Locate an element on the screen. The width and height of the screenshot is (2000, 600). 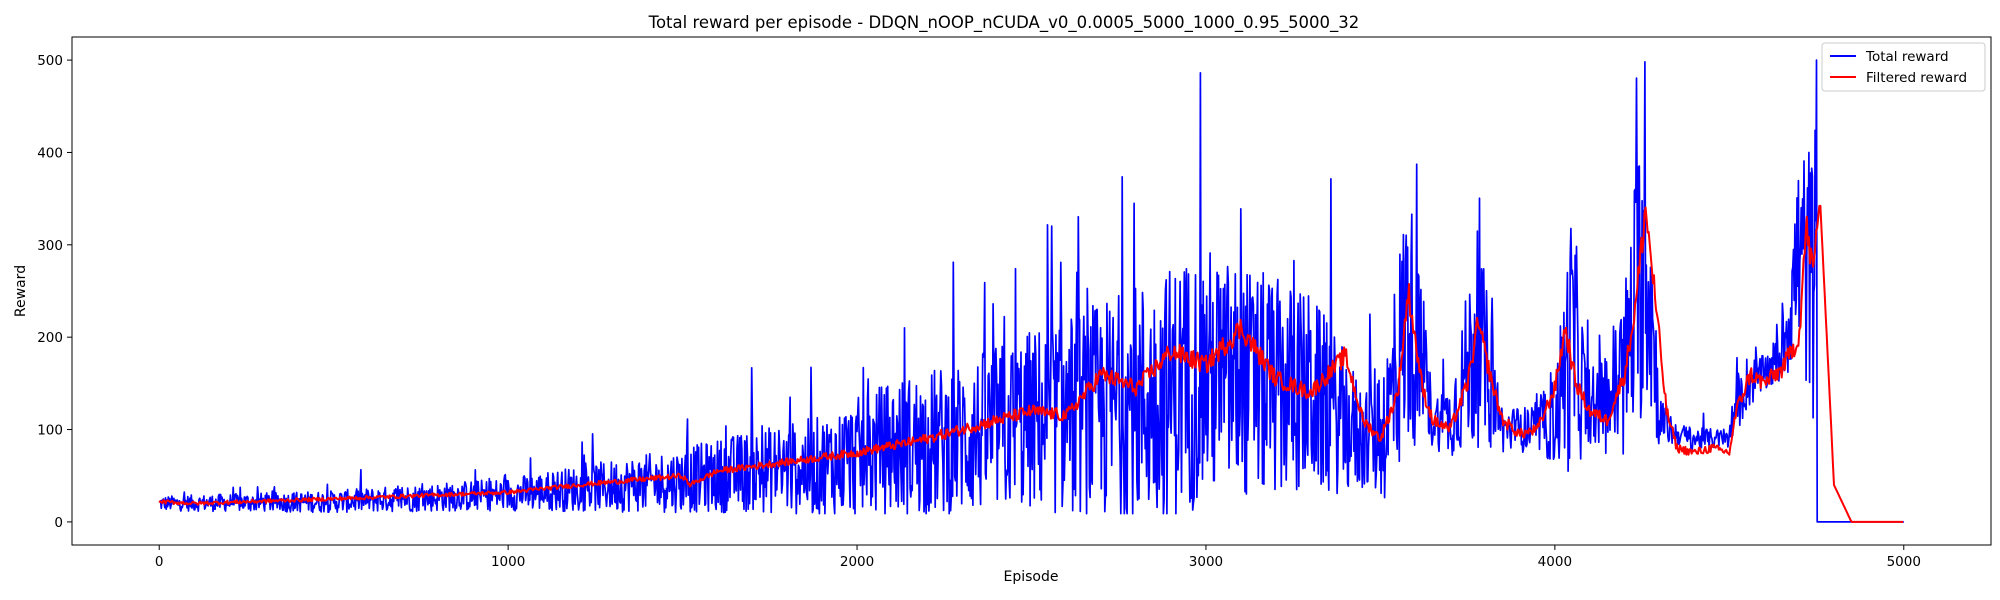
x-tick-label: 4000 is located at coordinates (1555, 562).